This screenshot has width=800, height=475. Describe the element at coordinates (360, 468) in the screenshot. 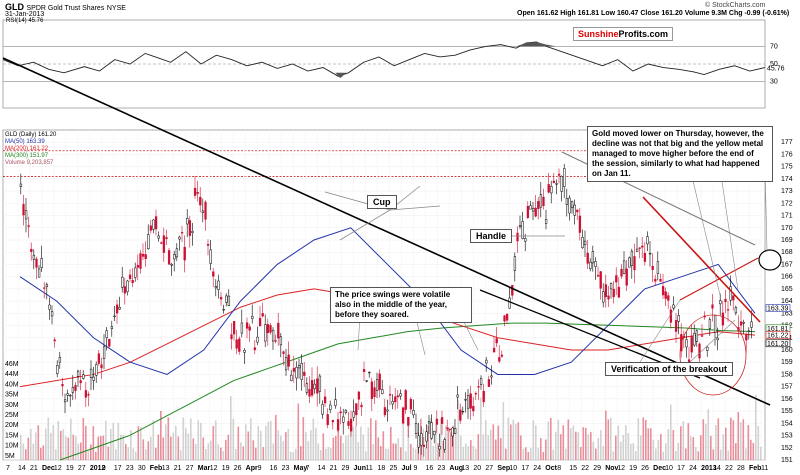

I see `x-tick-29: Jun` at that location.